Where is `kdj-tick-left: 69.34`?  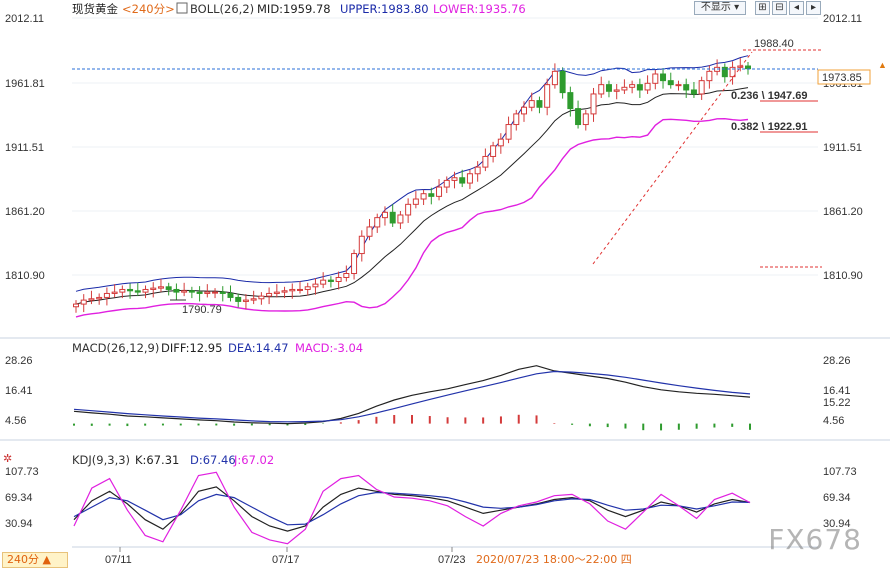 kdj-tick-left: 69.34 is located at coordinates (19, 498).